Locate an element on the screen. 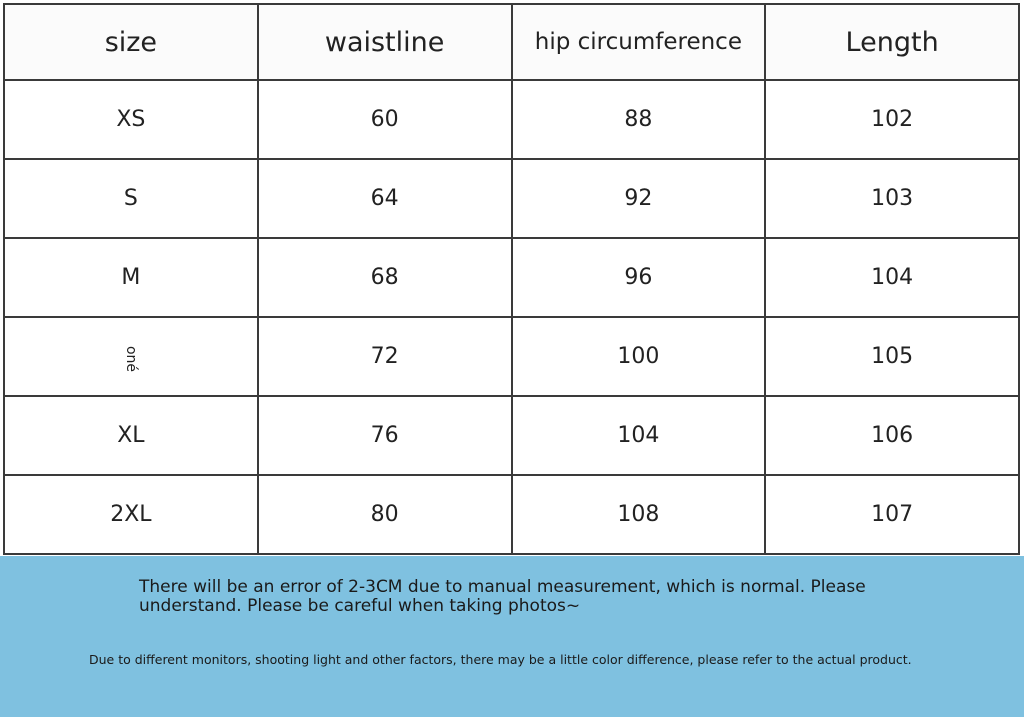 The height and width of the screenshot is (717, 1024). table-cell: 68 is located at coordinates (384, 277).